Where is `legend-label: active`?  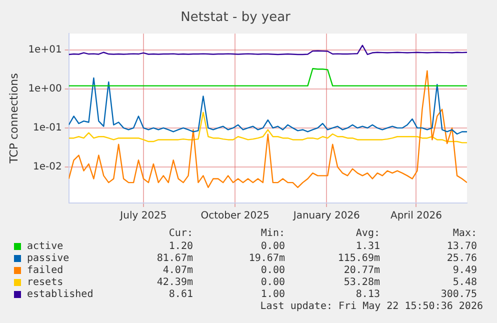 legend-label: active is located at coordinates (45, 246).